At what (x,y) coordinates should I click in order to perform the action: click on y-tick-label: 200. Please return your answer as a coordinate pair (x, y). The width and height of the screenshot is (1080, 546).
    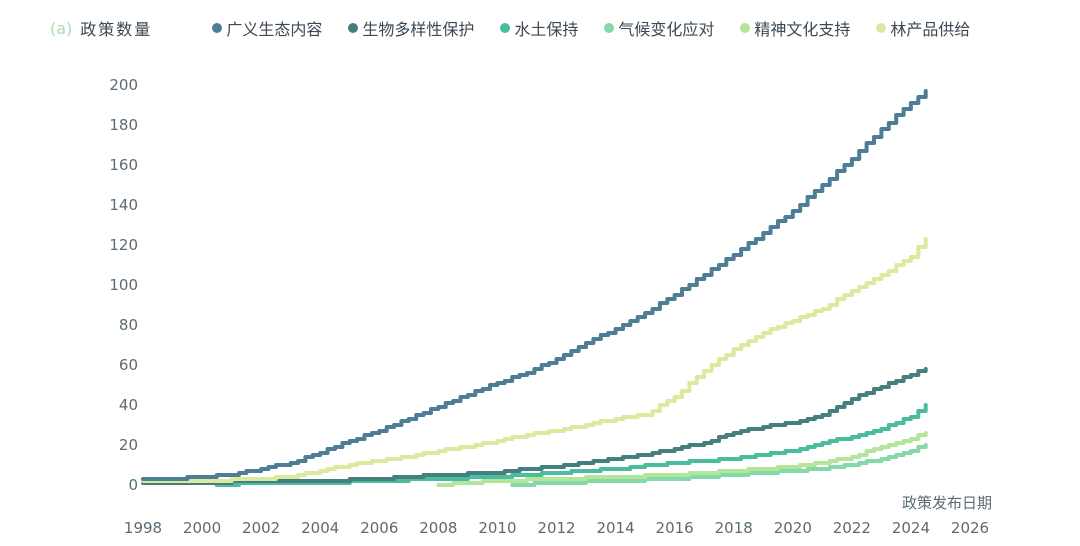
    Looking at the image, I should click on (123, 85).